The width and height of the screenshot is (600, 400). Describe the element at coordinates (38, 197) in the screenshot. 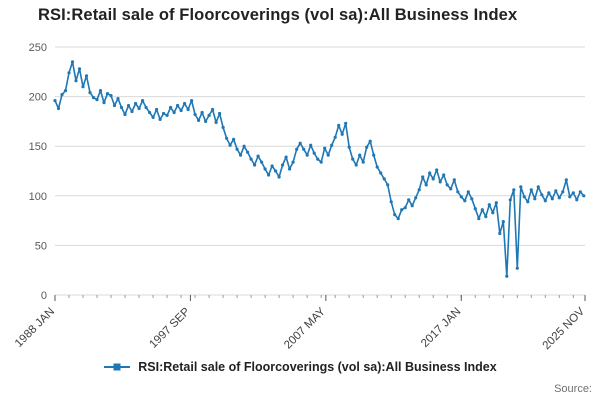

I see `y-tick-label: 100` at that location.